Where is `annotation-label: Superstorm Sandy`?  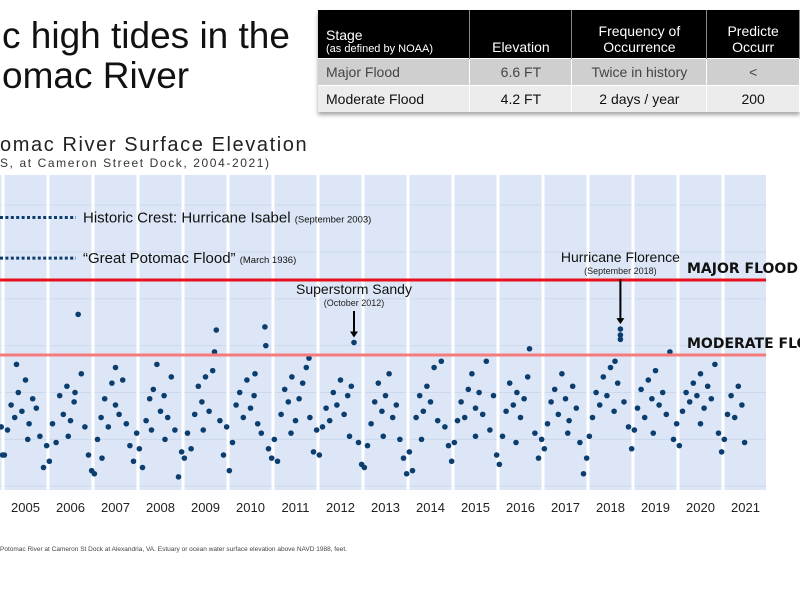
annotation-label: Superstorm Sandy is located at coordinates (354, 289).